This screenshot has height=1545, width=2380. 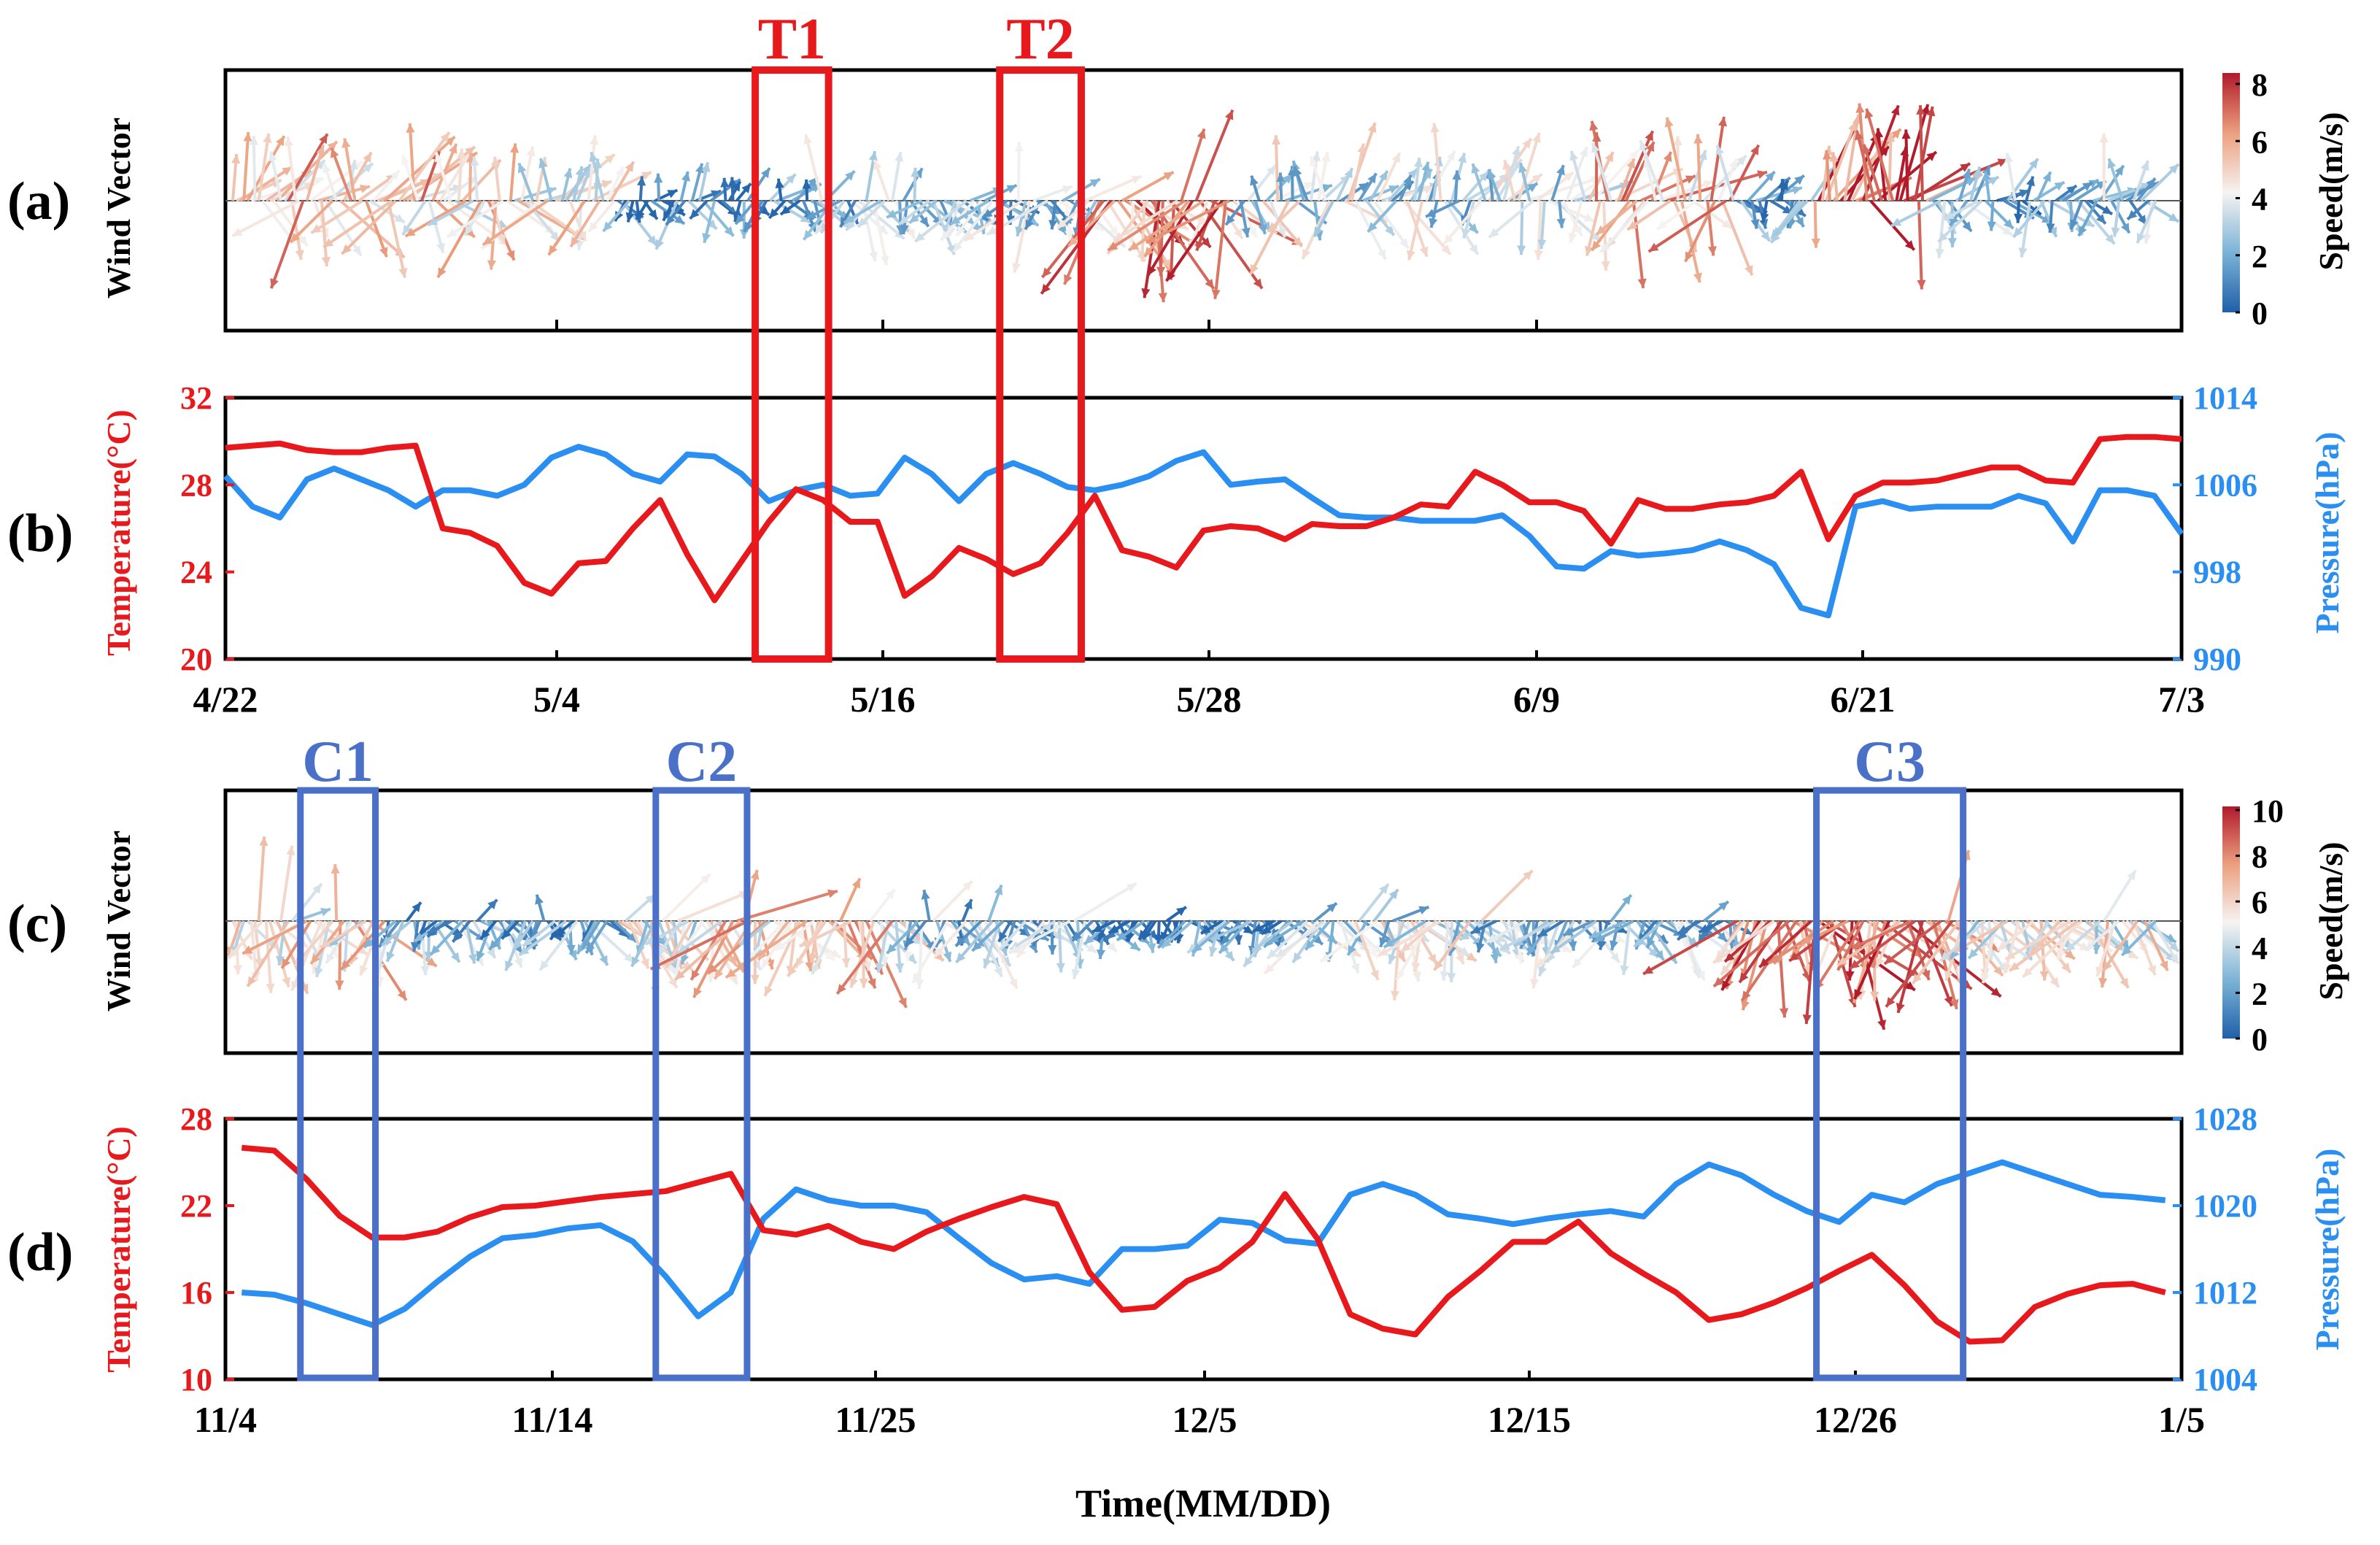 What do you see at coordinates (701, 762) in the screenshot?
I see `event-label: C2` at bounding box center [701, 762].